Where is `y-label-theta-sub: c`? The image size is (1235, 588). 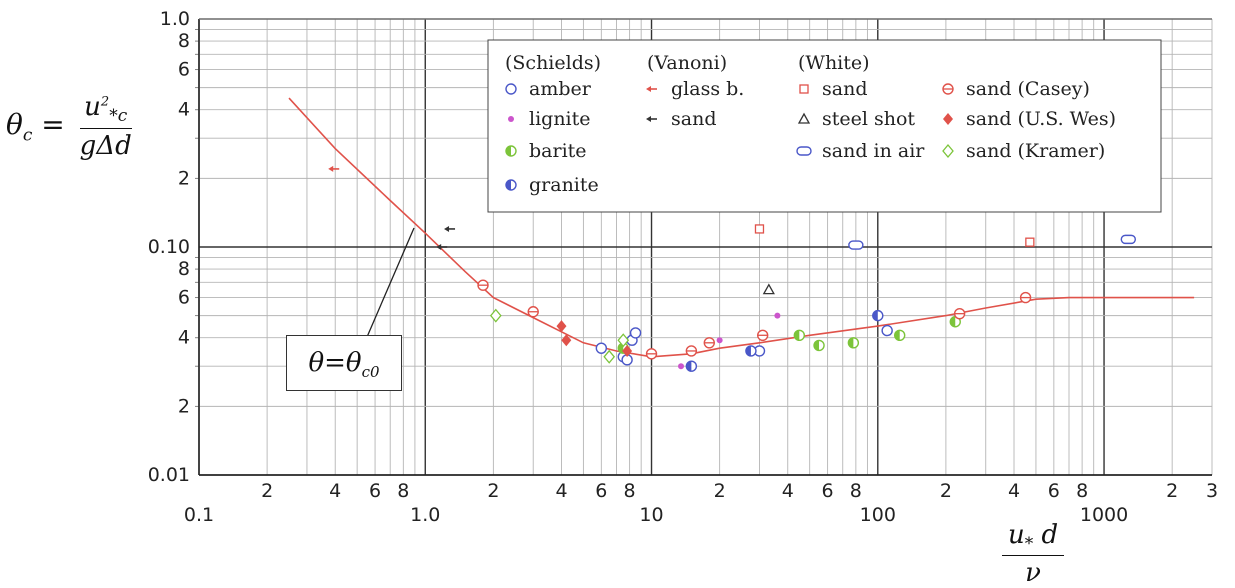 y-label-theta-sub: c is located at coordinates (27, 135).